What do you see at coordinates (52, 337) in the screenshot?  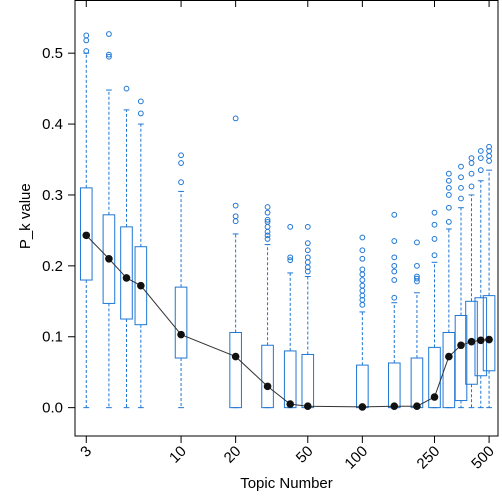 I see `y-tick-label: 0.1` at bounding box center [52, 337].